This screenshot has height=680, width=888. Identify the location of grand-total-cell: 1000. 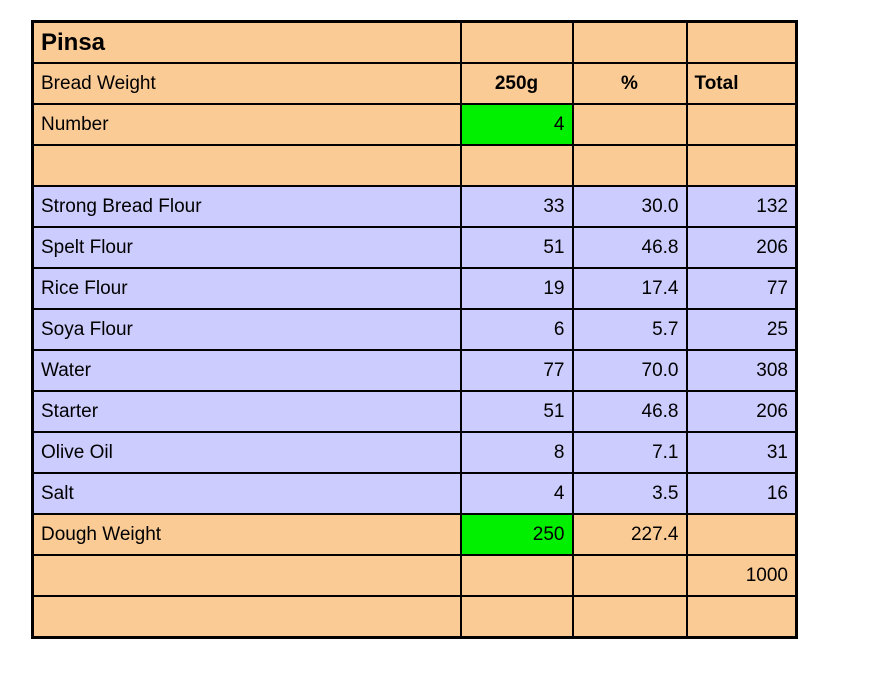
(741, 575).